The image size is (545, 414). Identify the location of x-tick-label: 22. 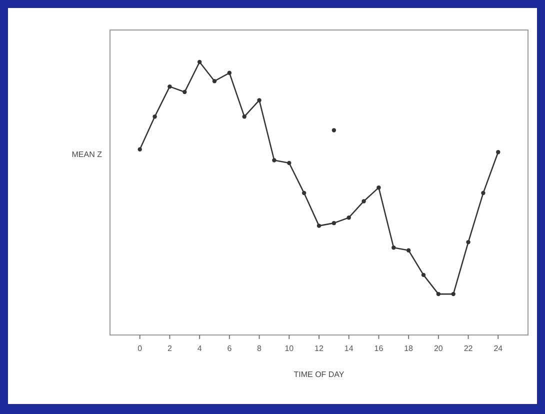
(469, 348).